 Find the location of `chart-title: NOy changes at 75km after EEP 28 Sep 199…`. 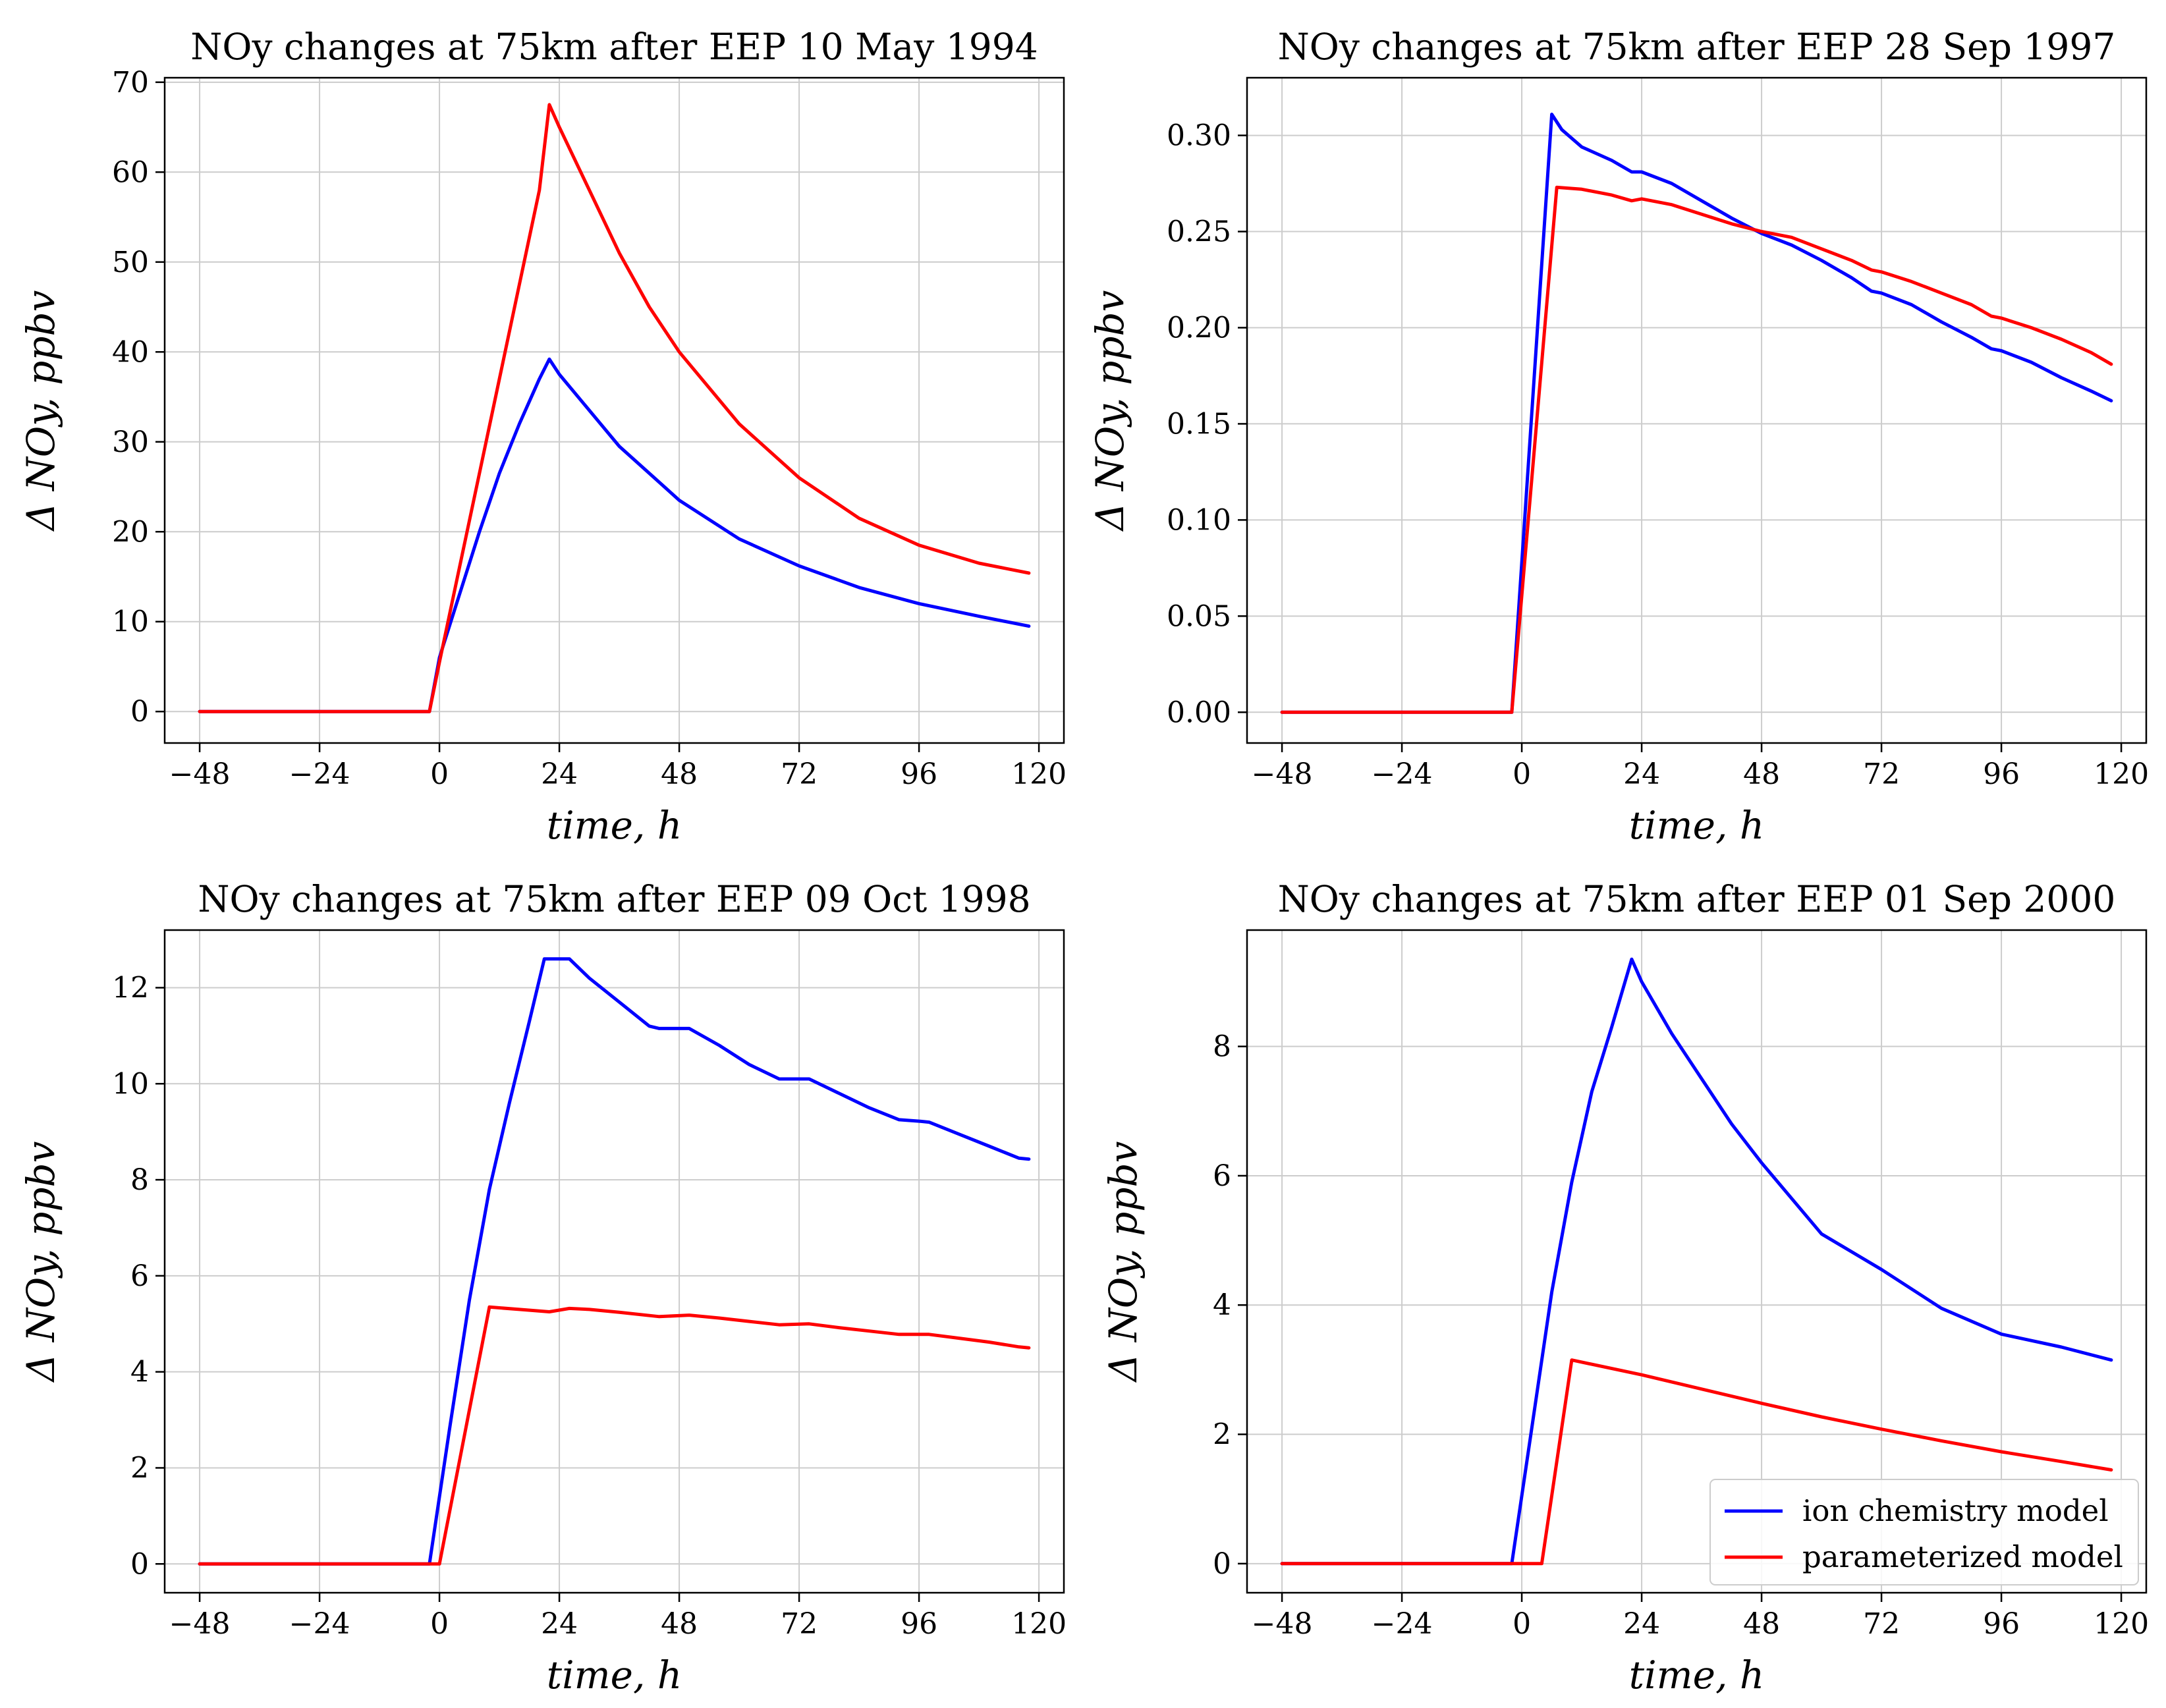

chart-title: NOy changes at 75km after EEP 28 Sep 199… is located at coordinates (1697, 47).